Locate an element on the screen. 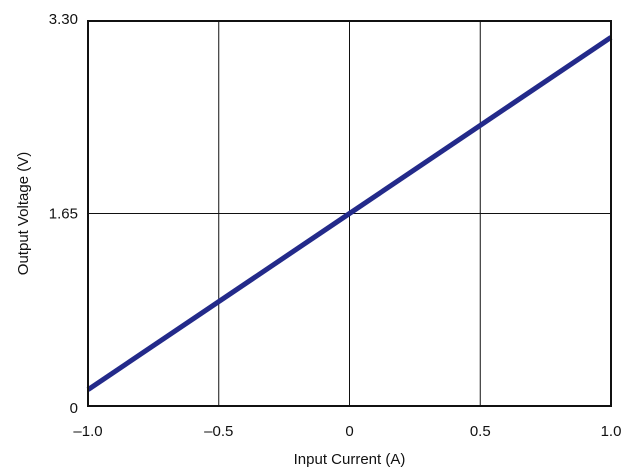  x-tick-label: 0 is located at coordinates (349, 431).